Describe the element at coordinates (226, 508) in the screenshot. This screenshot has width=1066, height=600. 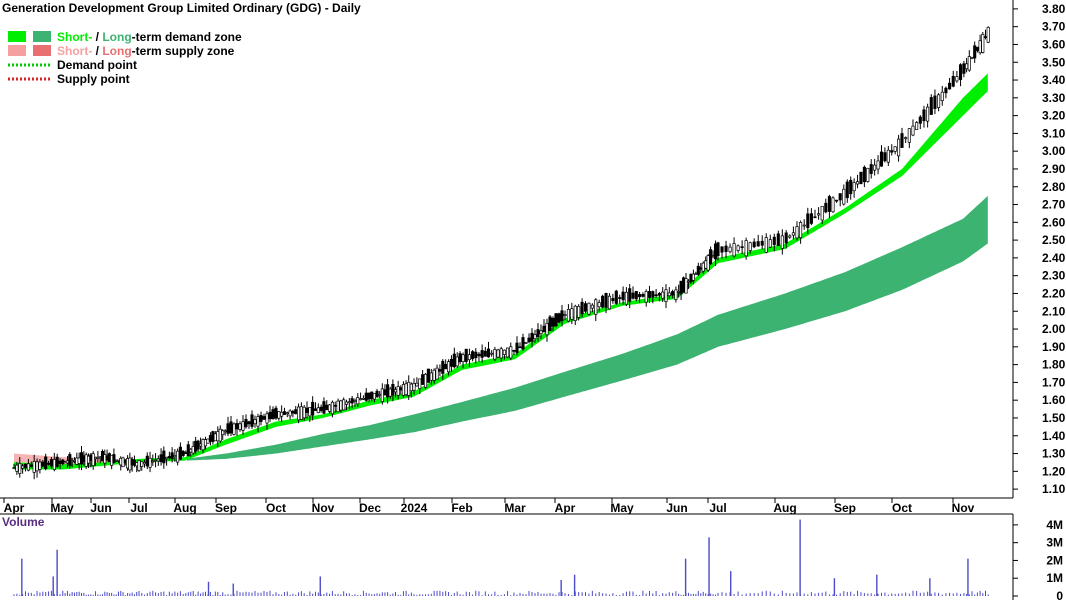
I see `x-tick-label: Sep` at that location.